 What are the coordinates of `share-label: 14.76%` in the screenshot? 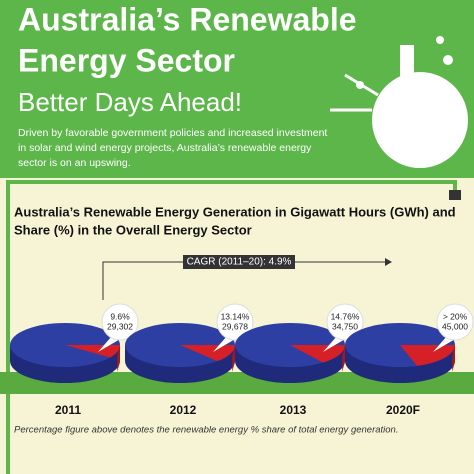 It's located at (345, 316).